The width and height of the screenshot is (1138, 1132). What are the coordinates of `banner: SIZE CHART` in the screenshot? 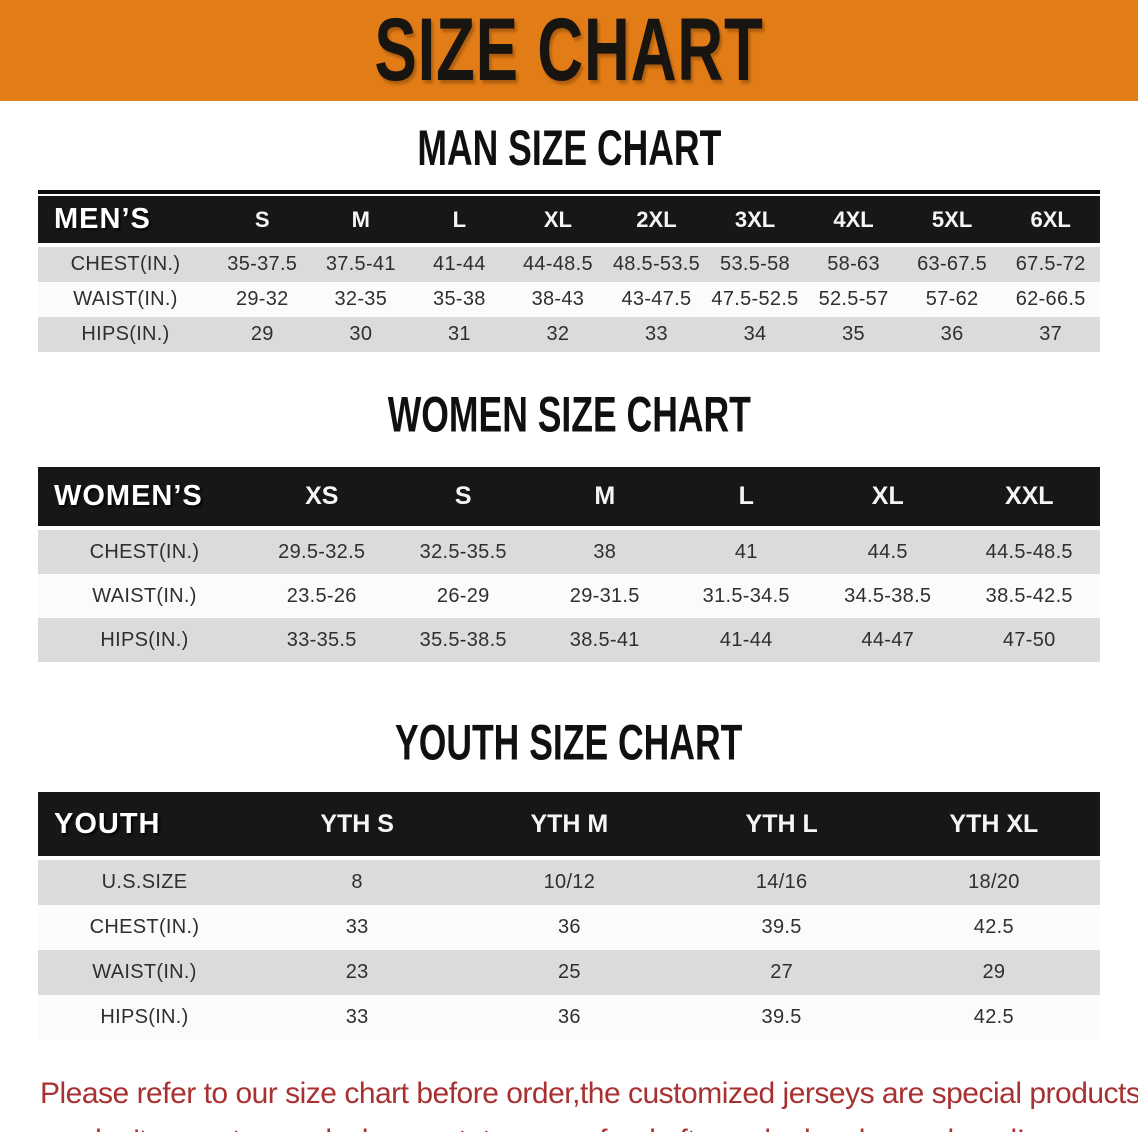 It's located at (569, 50).